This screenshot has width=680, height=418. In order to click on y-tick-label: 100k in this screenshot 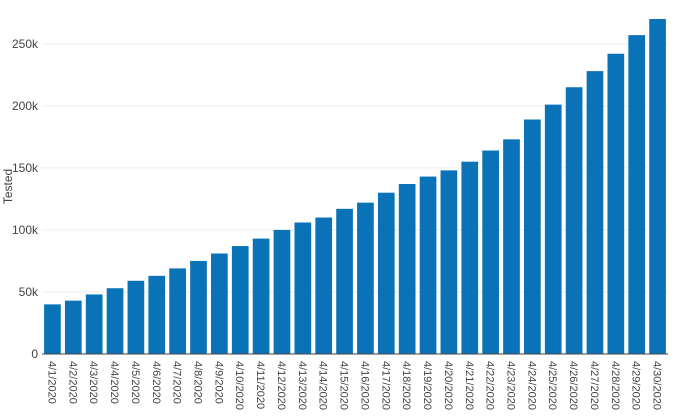, I will do `click(25, 230)`.